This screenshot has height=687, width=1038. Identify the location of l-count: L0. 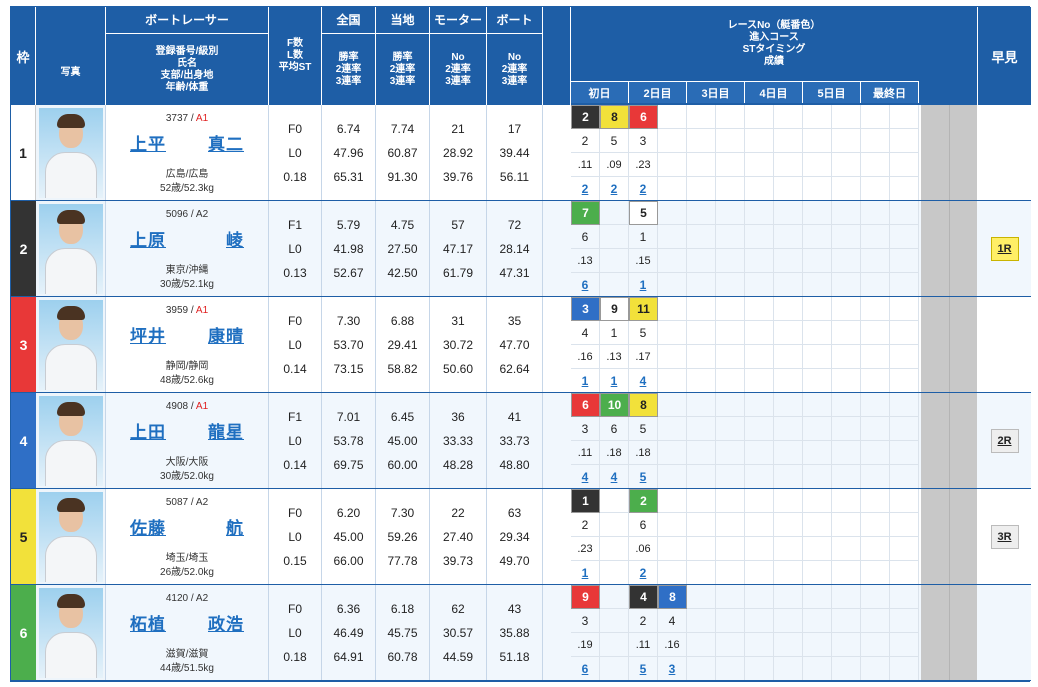
(295, 633).